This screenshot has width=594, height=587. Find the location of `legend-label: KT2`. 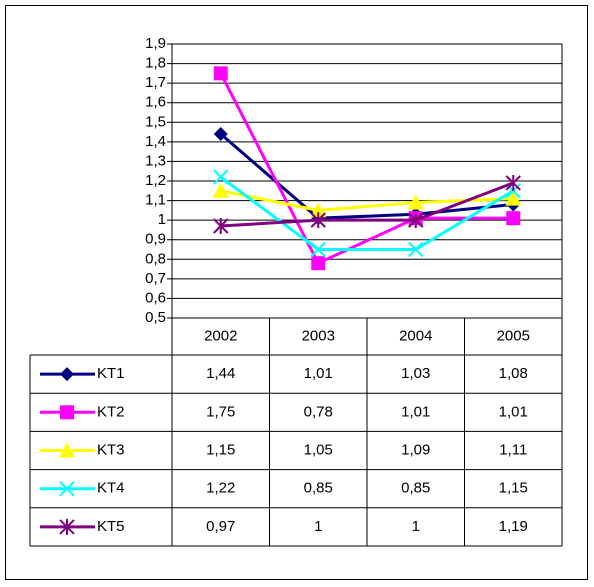

legend-label: KT2 is located at coordinates (111, 411).